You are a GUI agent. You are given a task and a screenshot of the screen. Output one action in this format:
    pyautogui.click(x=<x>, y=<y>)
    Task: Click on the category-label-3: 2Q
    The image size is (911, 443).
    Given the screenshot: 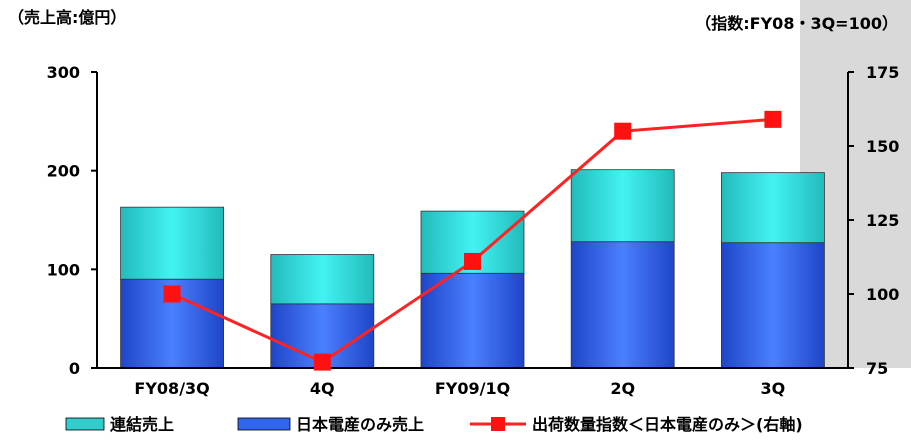 What is the action you would take?
    pyautogui.click(x=622, y=388)
    